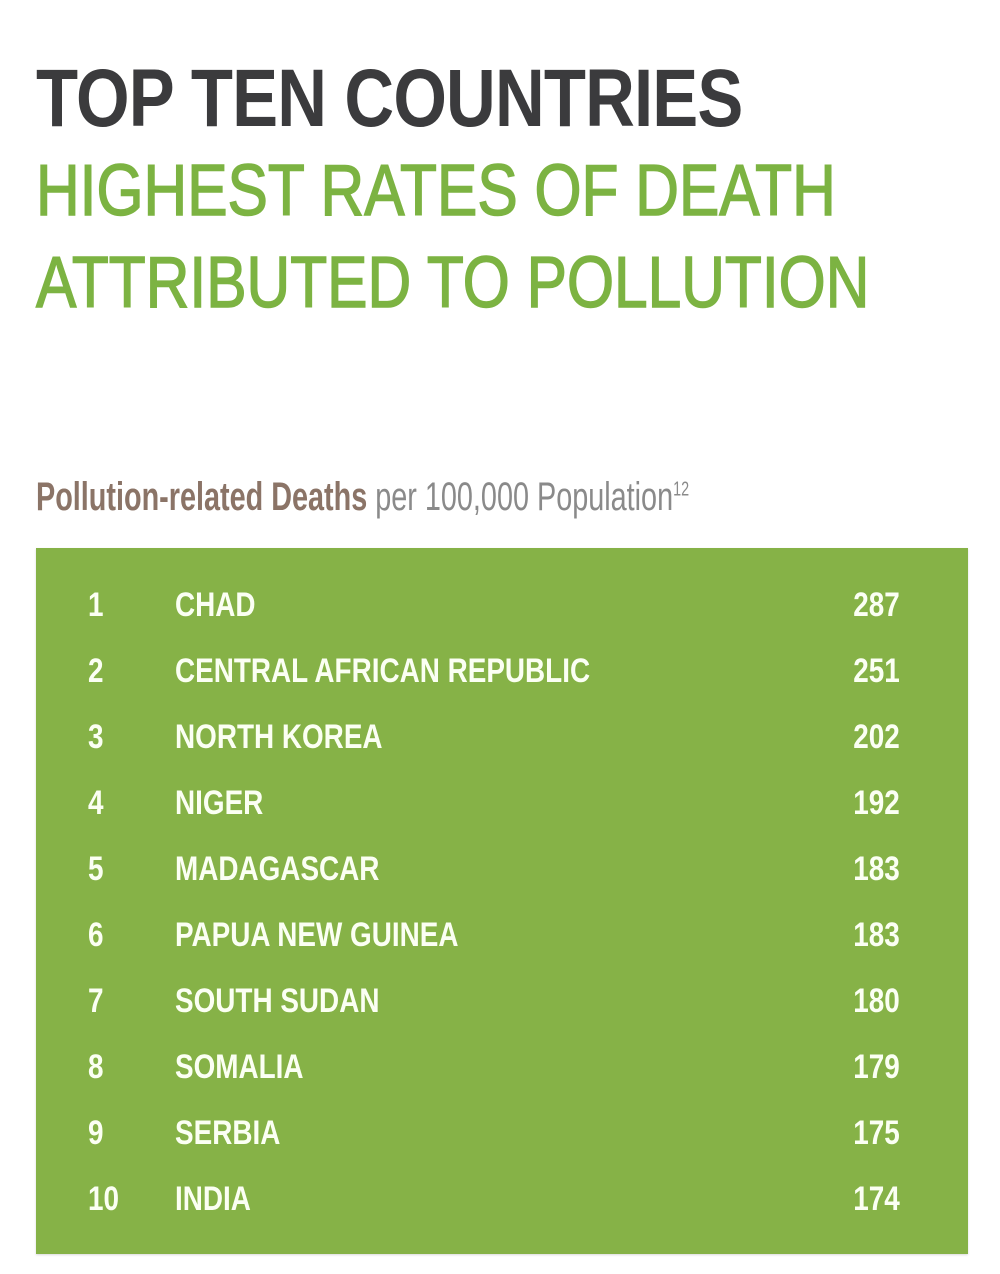  I want to click on rank-cell: 5, so click(96, 869).